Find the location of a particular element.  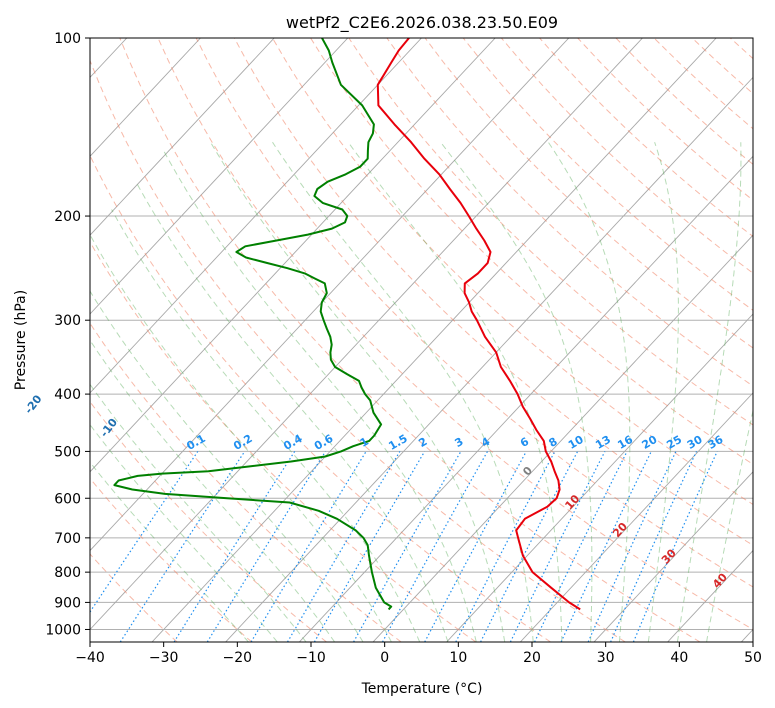

x-tick-label: −20 is located at coordinates (238, 658).